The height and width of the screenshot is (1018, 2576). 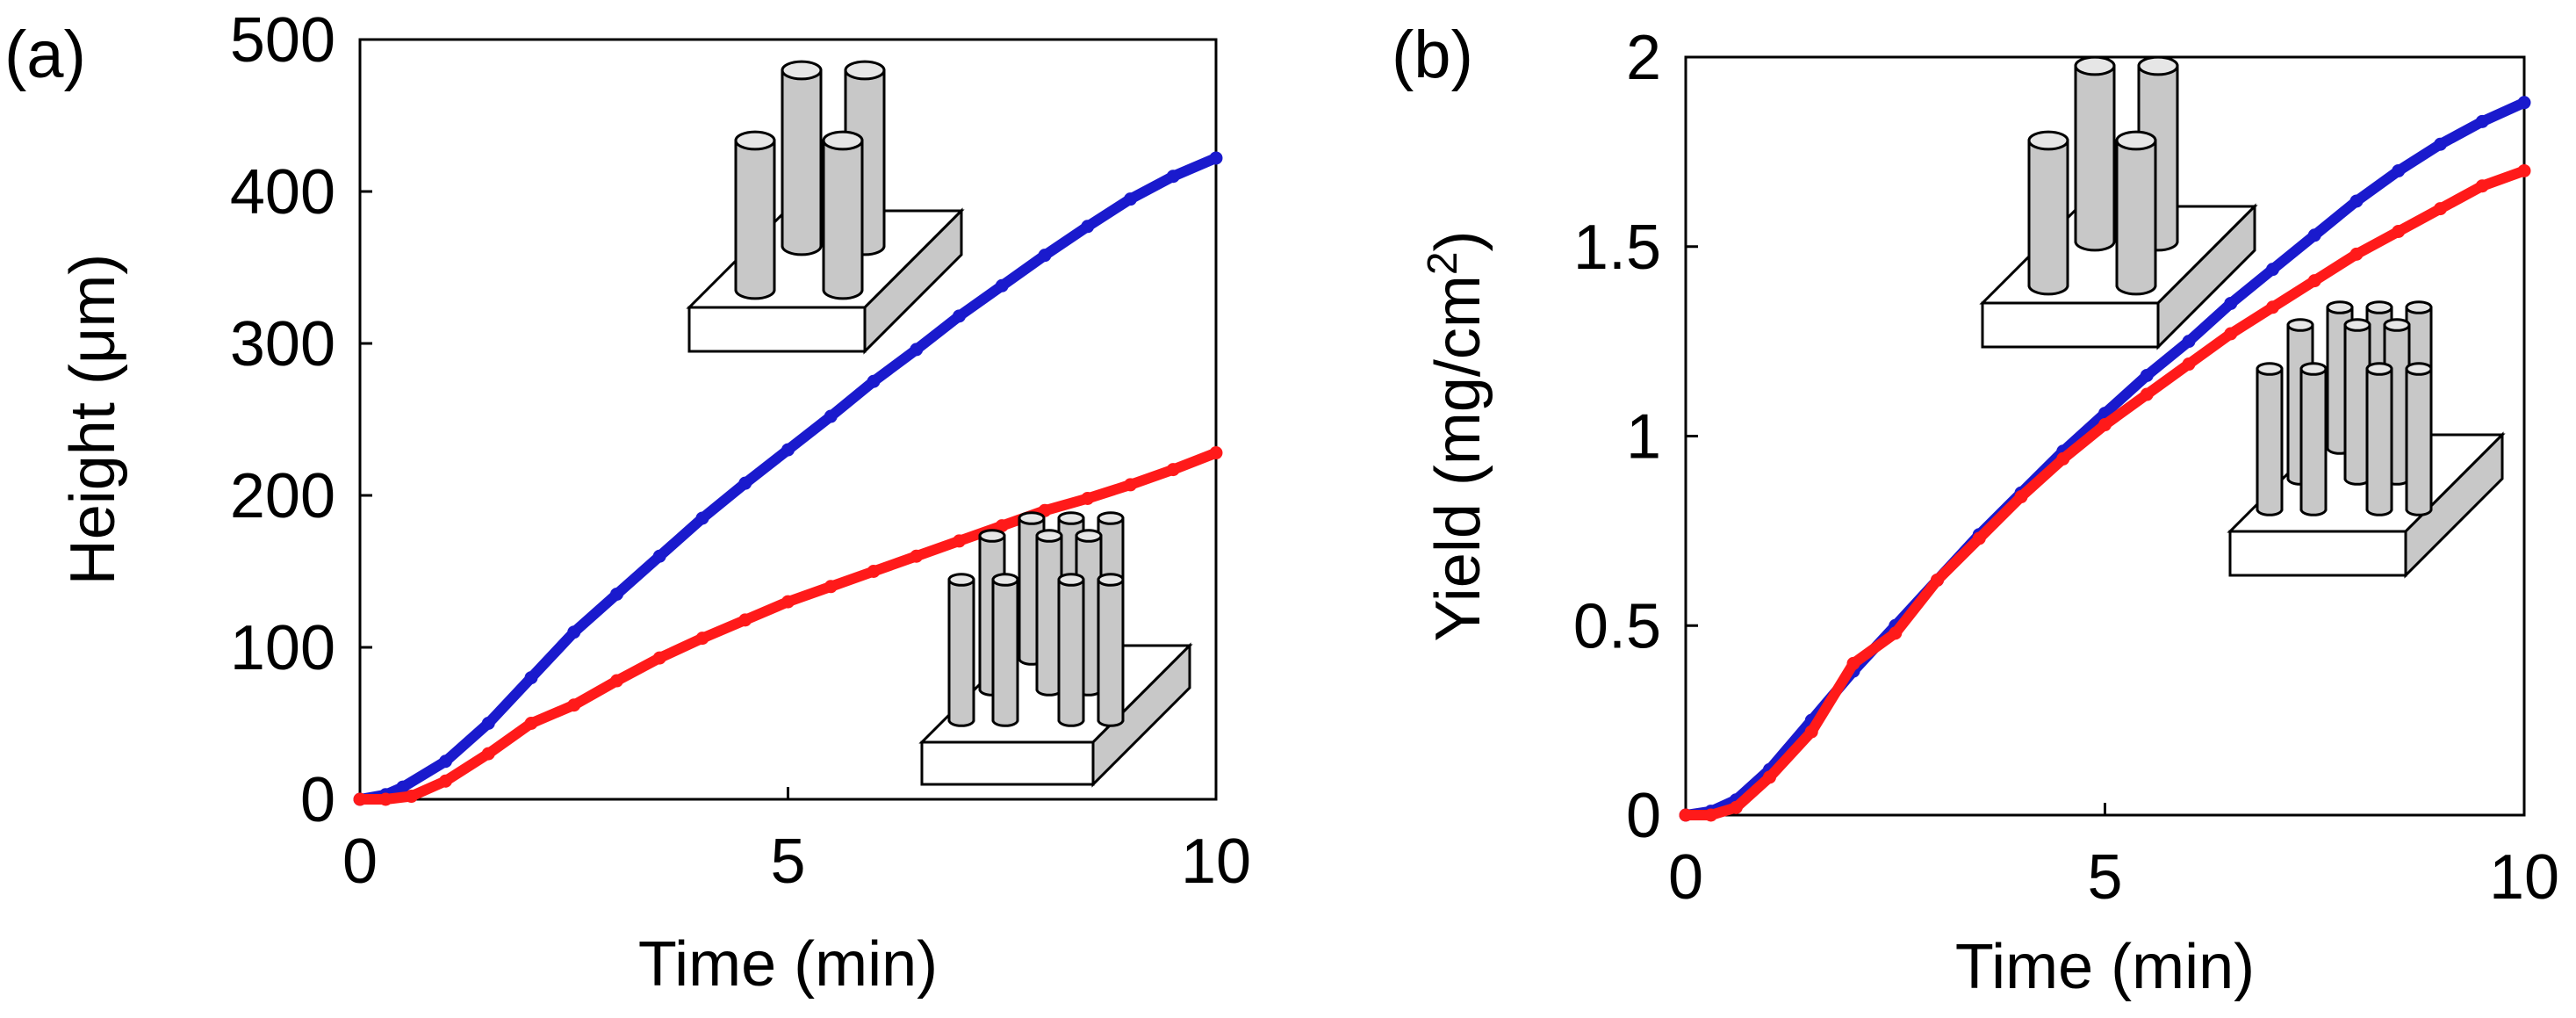 What do you see at coordinates (1685, 877) in the screenshot?
I see `x-tick-label: 0` at bounding box center [1685, 877].